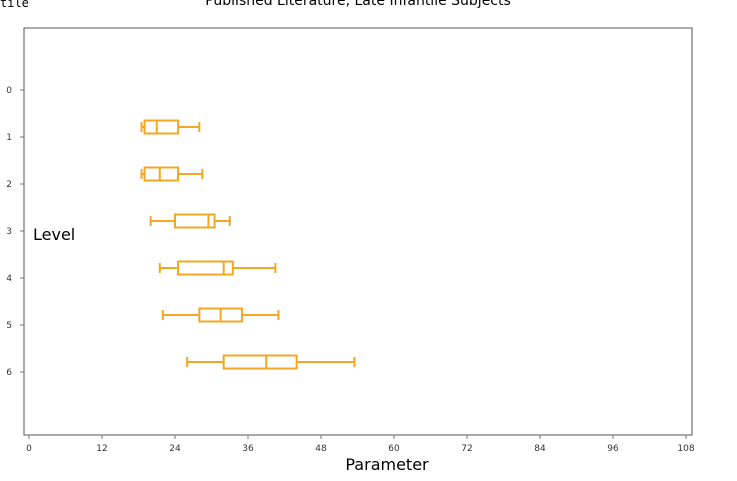 The height and width of the screenshot is (481, 737). Describe the element at coordinates (9, 138) in the screenshot. I see `y-tick-label: 1` at that location.